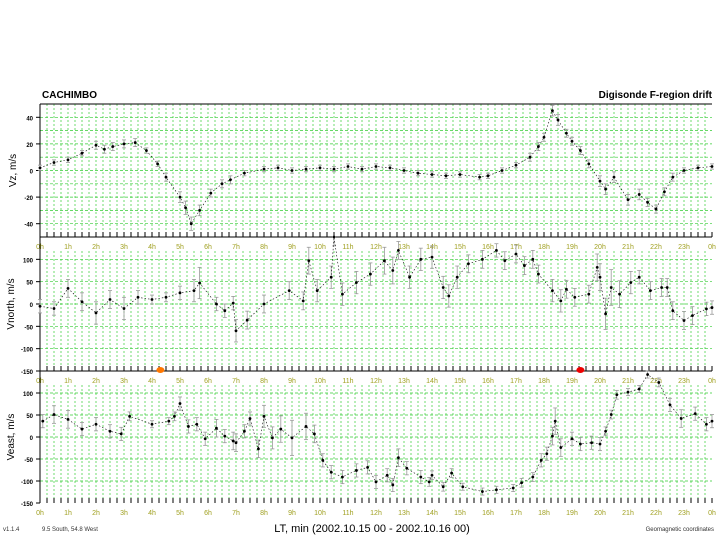 The height and width of the screenshot is (540, 720). What do you see at coordinates (516, 513) in the screenshot?
I see `x-tick-label: 17h` at bounding box center [516, 513].